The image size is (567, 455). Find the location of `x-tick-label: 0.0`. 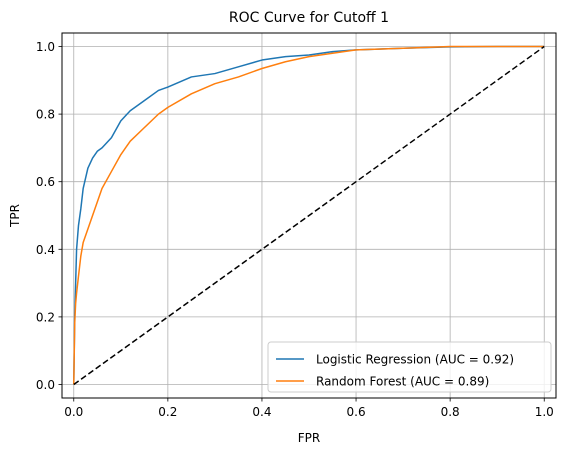

x-tick-label: 0.0 is located at coordinates (73, 412).